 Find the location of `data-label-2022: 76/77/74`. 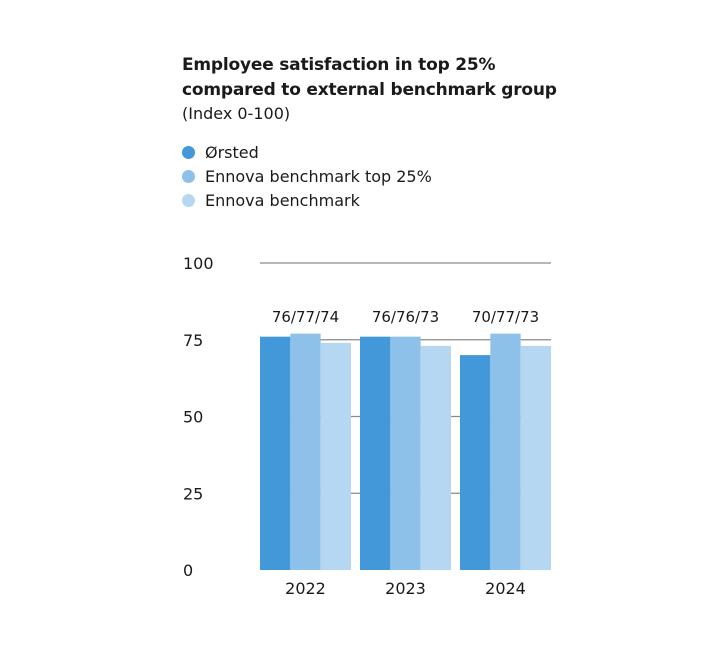

data-label-2022: 76/77/74 is located at coordinates (305, 317).